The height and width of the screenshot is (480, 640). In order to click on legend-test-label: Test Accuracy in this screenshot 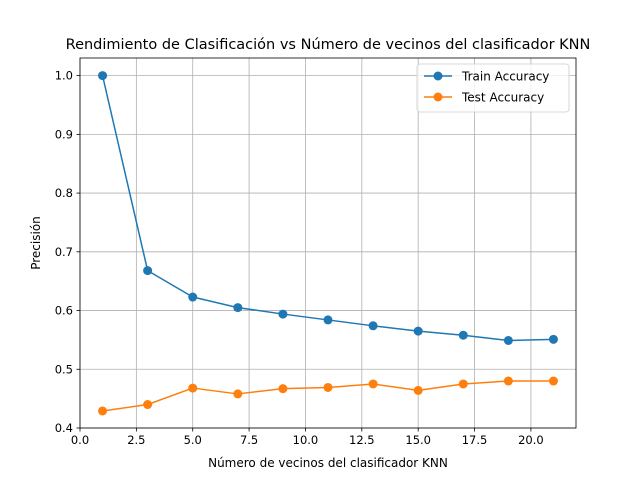, I will do `click(502, 98)`.